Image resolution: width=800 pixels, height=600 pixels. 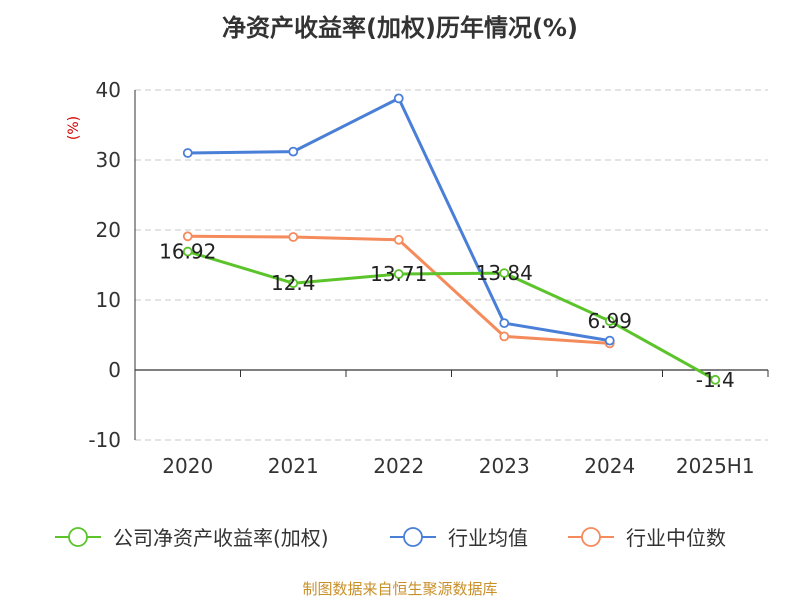 I want to click on data-label: 12.4, so click(x=293, y=283).